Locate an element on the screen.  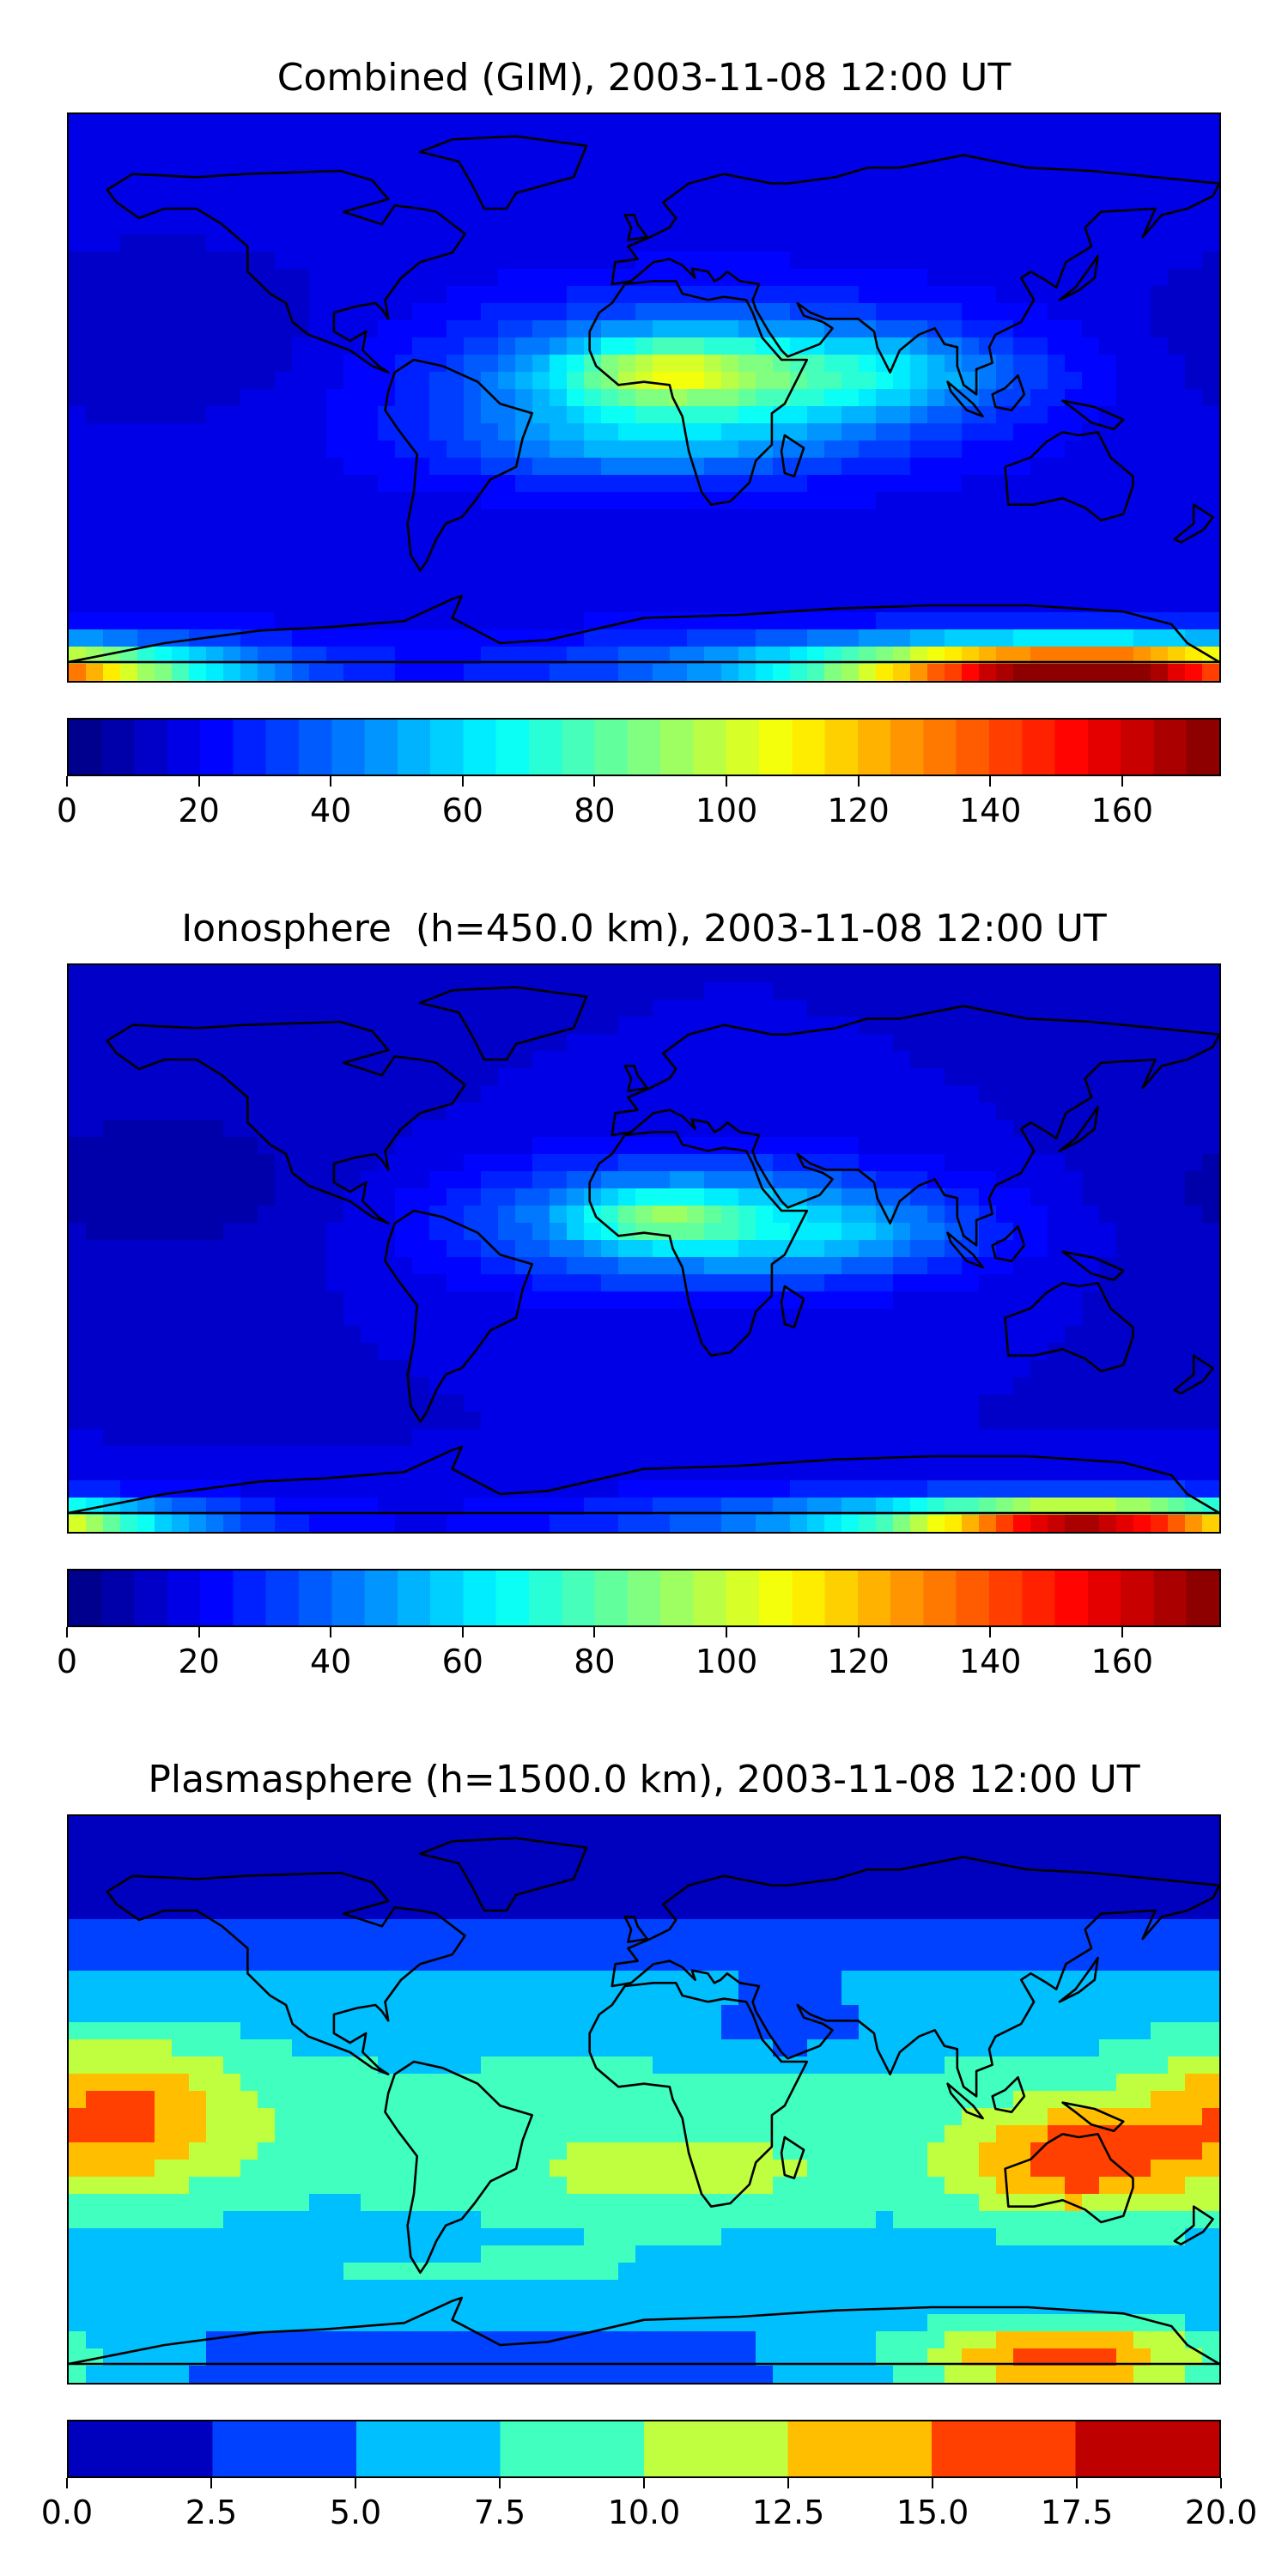
colorbar-tick-label: 20.0 is located at coordinates (1221, 2513).